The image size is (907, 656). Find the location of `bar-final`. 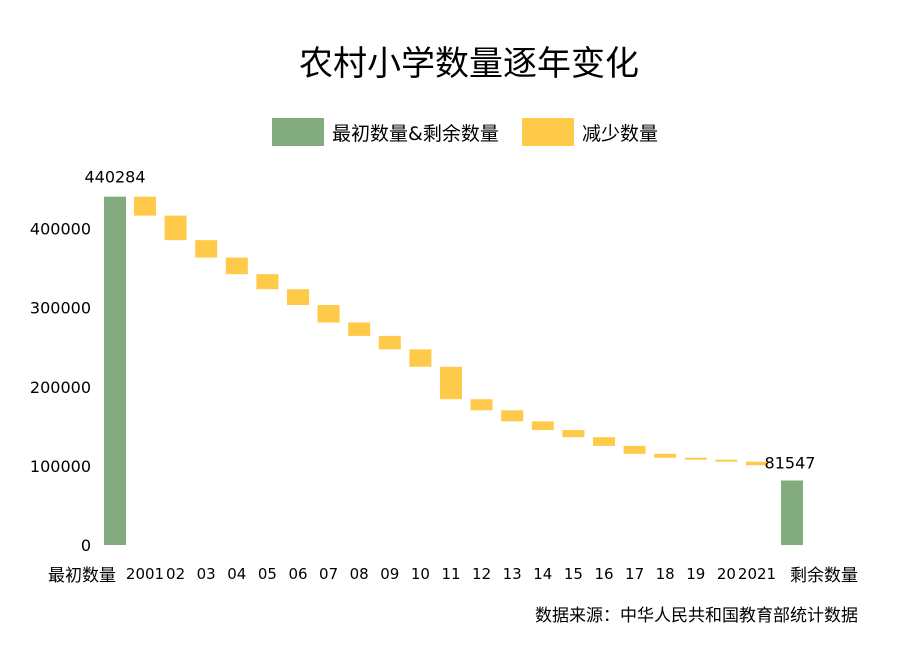

bar-final is located at coordinates (792, 512).